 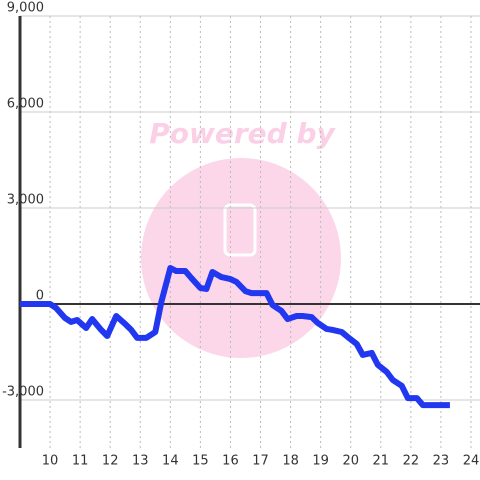 I want to click on watermark-icon, so click(x=240, y=230).